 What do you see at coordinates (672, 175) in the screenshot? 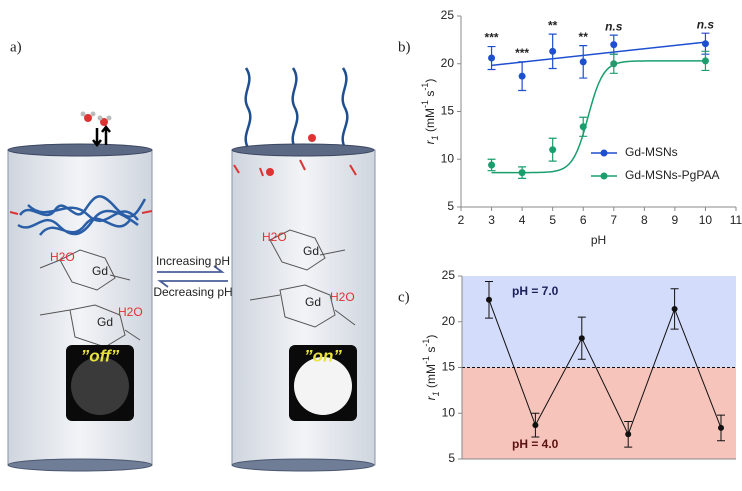
I see `legend-label: Gd-MSNs-PgPAA` at bounding box center [672, 175].